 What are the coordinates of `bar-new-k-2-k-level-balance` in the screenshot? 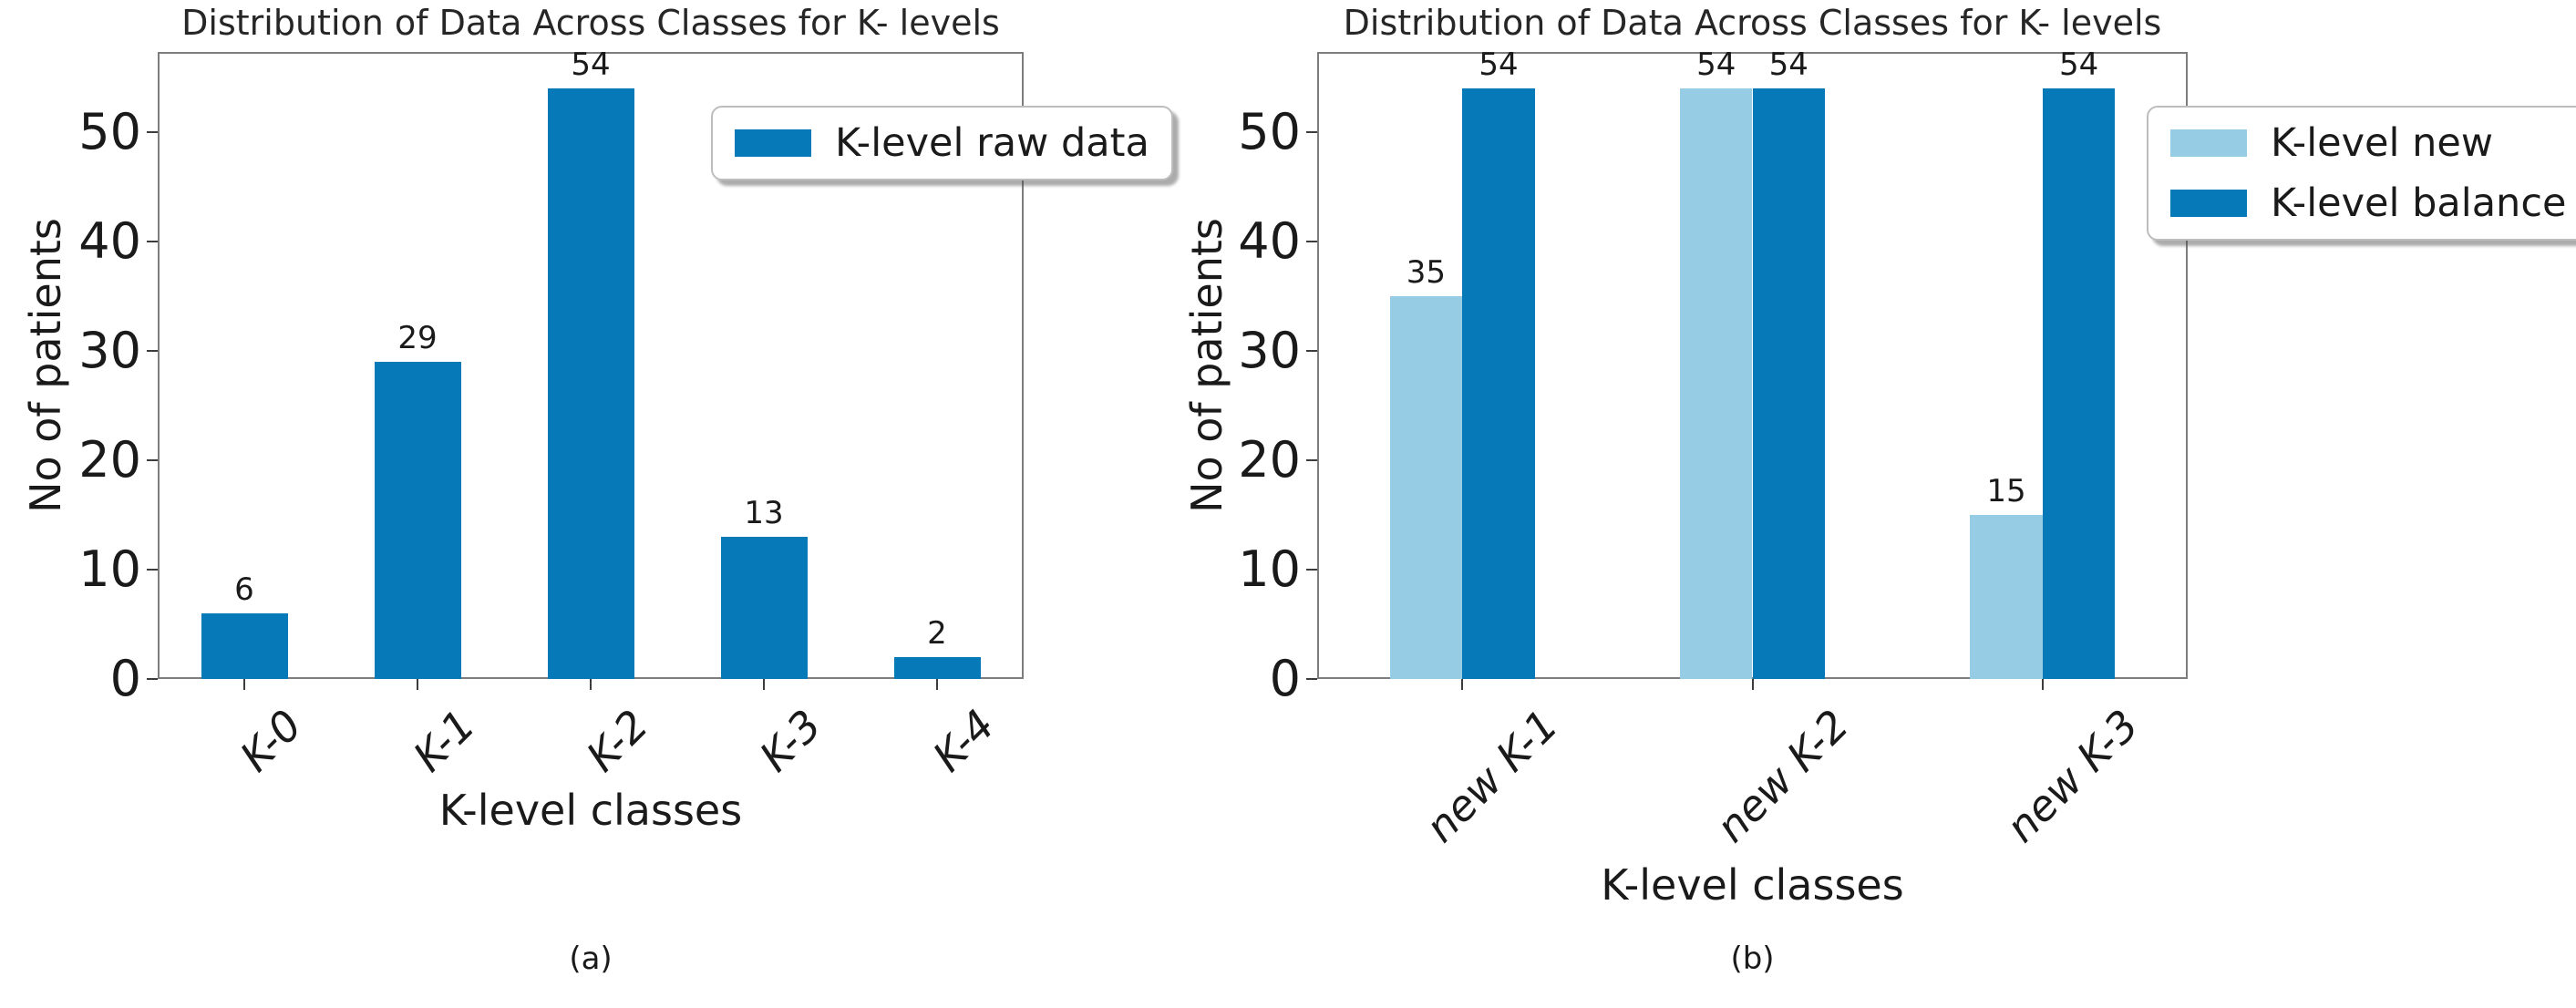 It's located at (1789, 383).